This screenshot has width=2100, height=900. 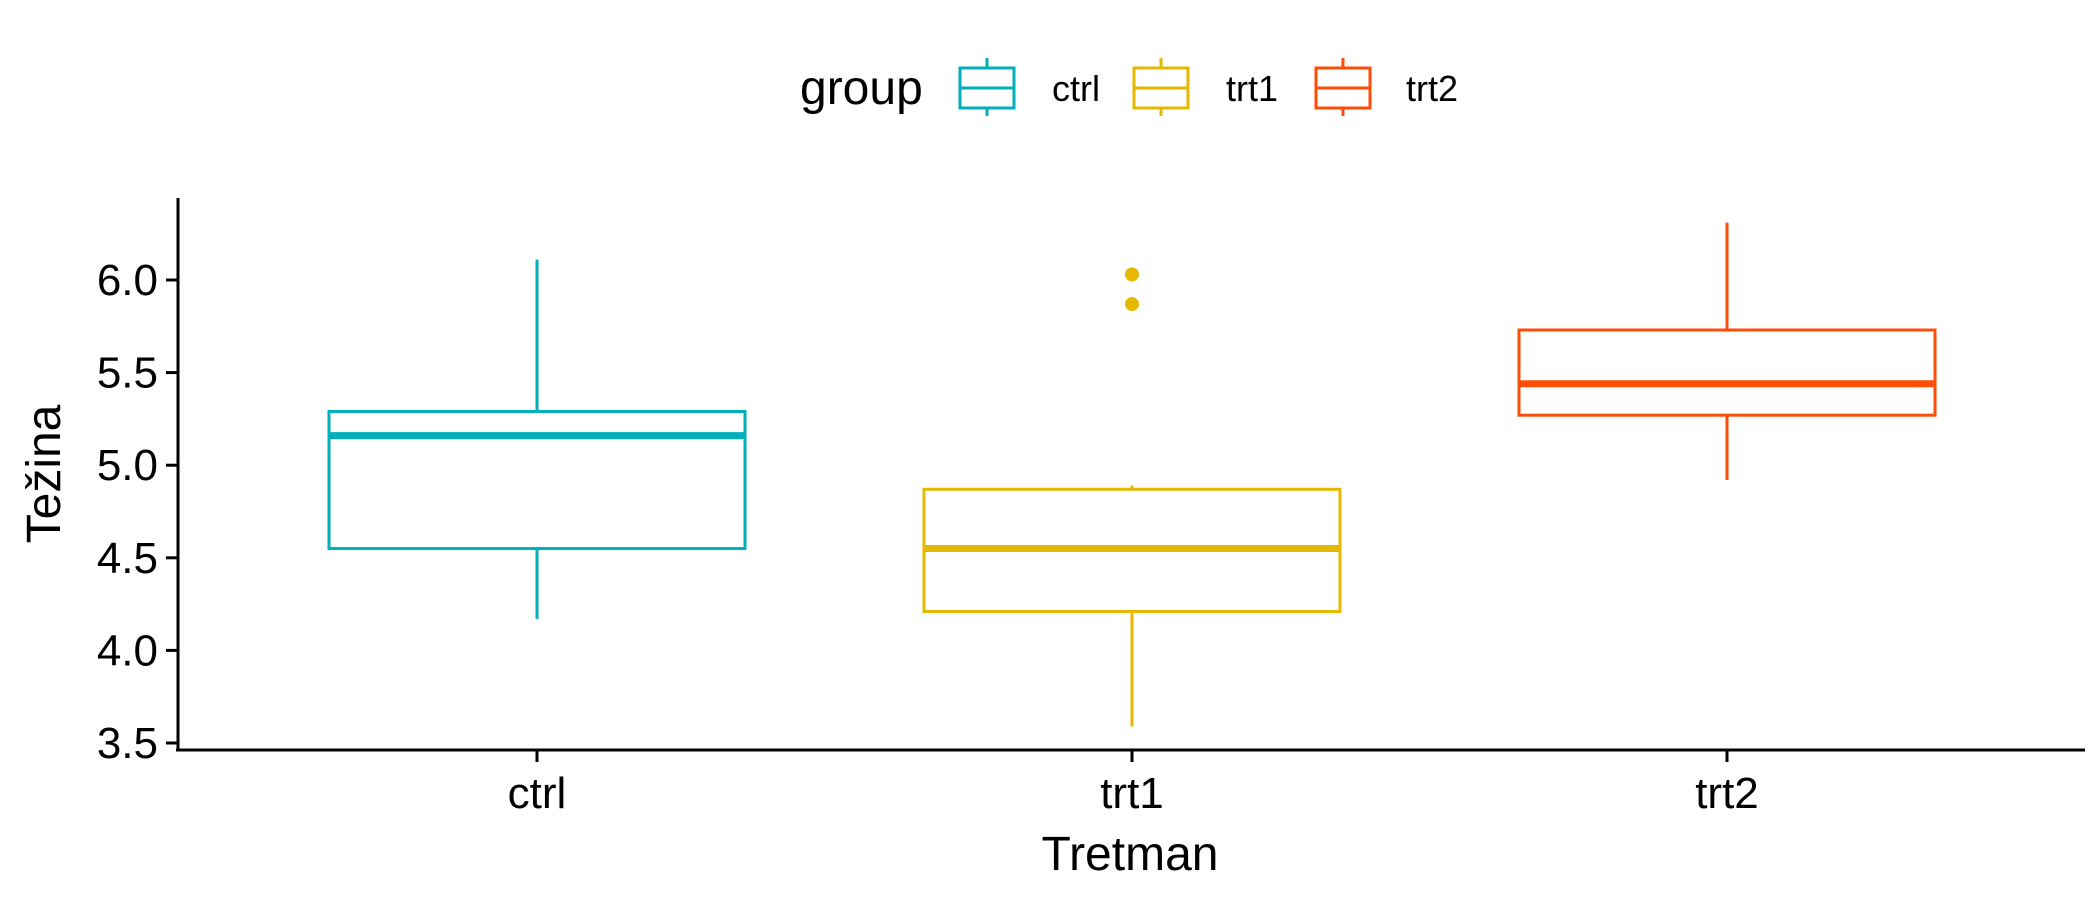 What do you see at coordinates (127, 280) in the screenshot?
I see `y-tick-label: 6.0` at bounding box center [127, 280].